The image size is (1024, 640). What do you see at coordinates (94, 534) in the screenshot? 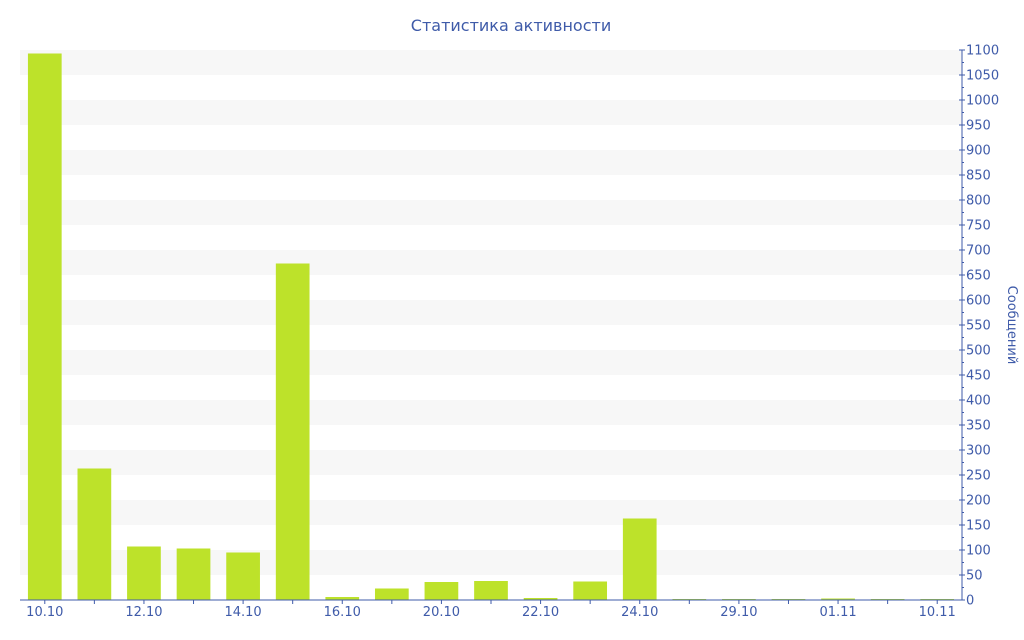
I see `bar-11.10` at bounding box center [94, 534].